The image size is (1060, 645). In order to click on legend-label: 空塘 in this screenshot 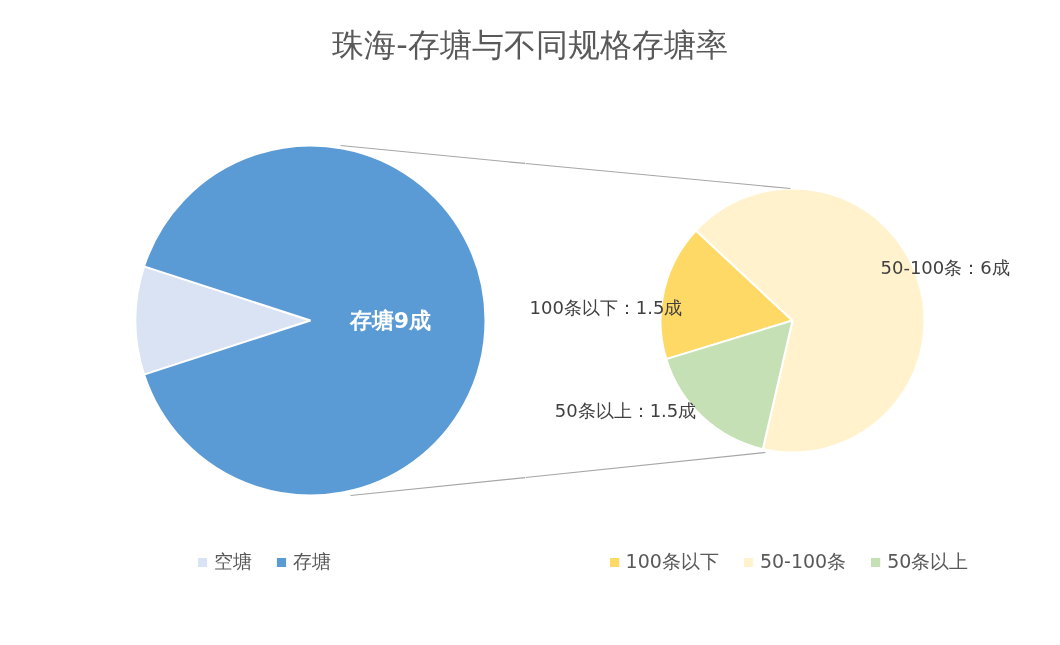, I will do `click(232, 561)`.